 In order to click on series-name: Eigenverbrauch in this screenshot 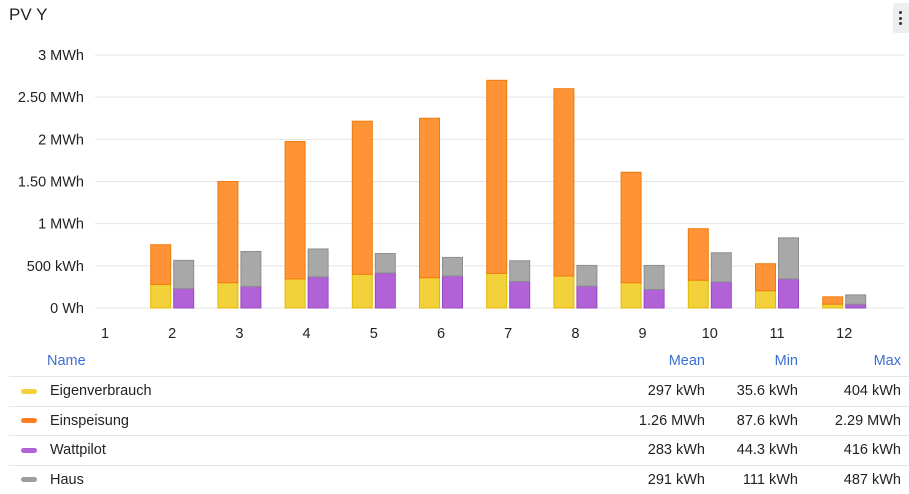, I will do `click(101, 391)`.